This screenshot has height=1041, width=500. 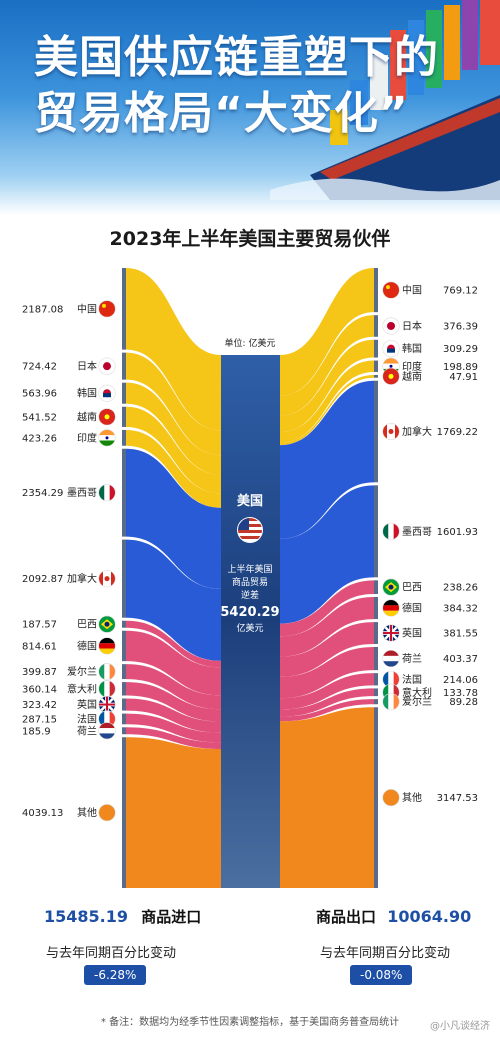 I want to click on export-value-4: 47.91, so click(x=463, y=377).